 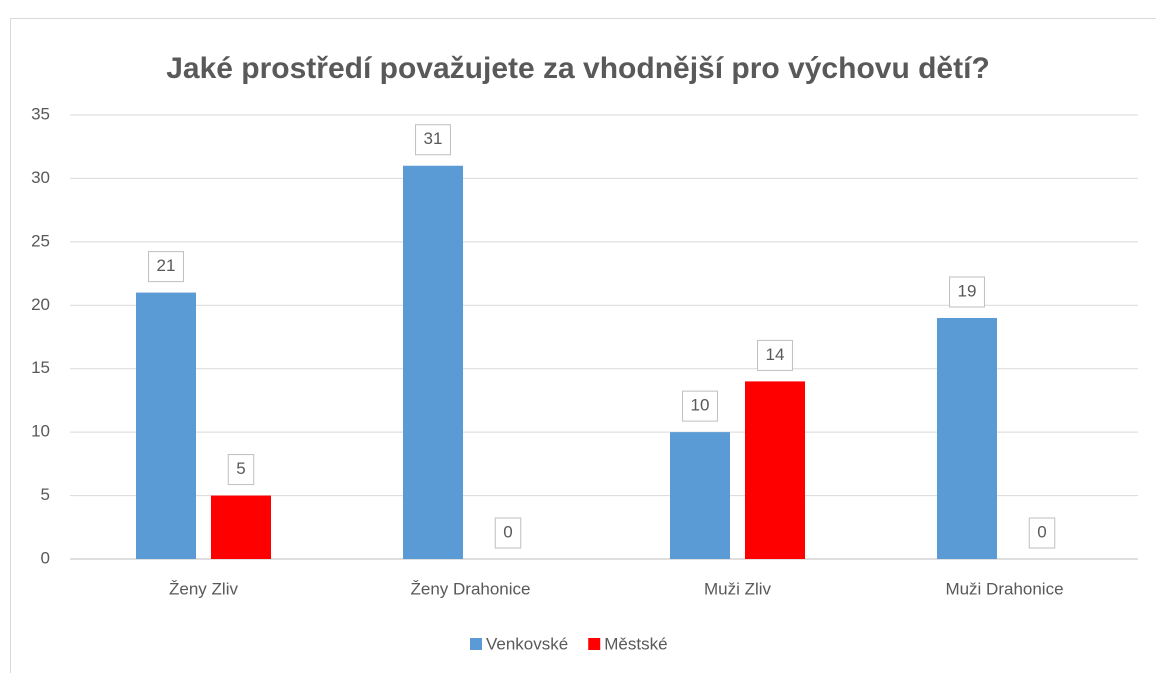 What do you see at coordinates (45, 494) in the screenshot?
I see `y-tick-label: 5` at bounding box center [45, 494].